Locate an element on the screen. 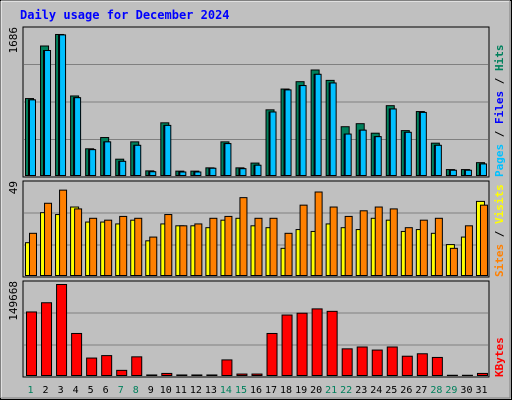  hits-files-pages-legend: Pages / Files / Hits is located at coordinates (499, 111).